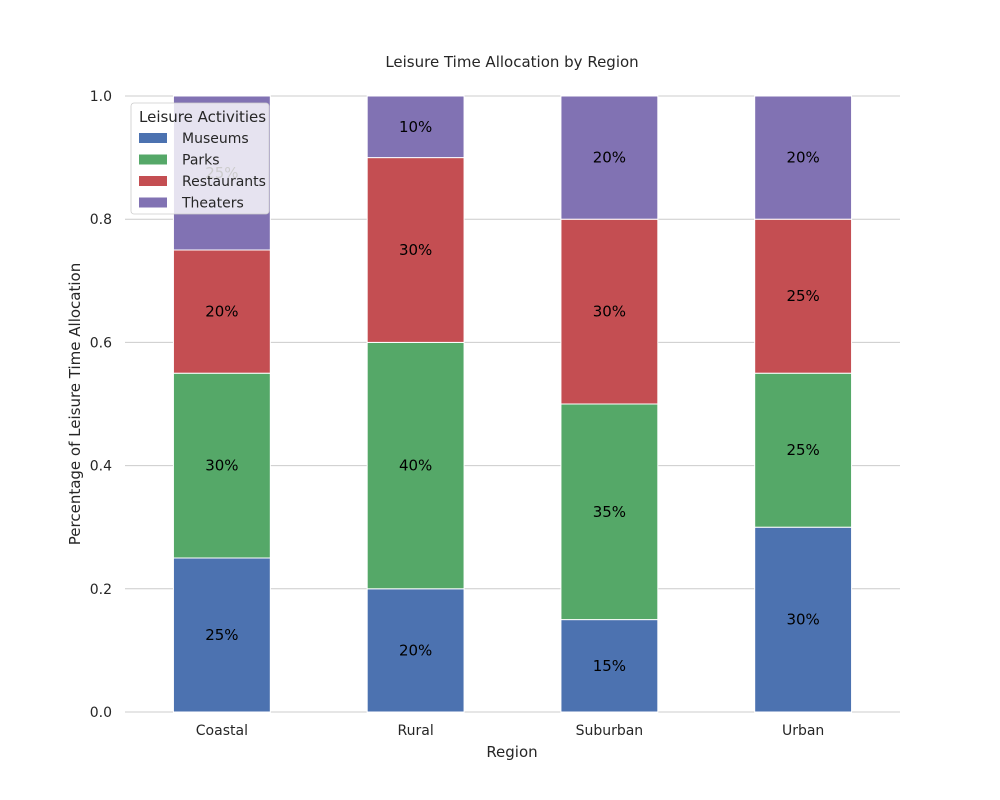 This screenshot has width=1000, height=800. I want to click on legend-title: Leisure Activities, so click(202, 117).